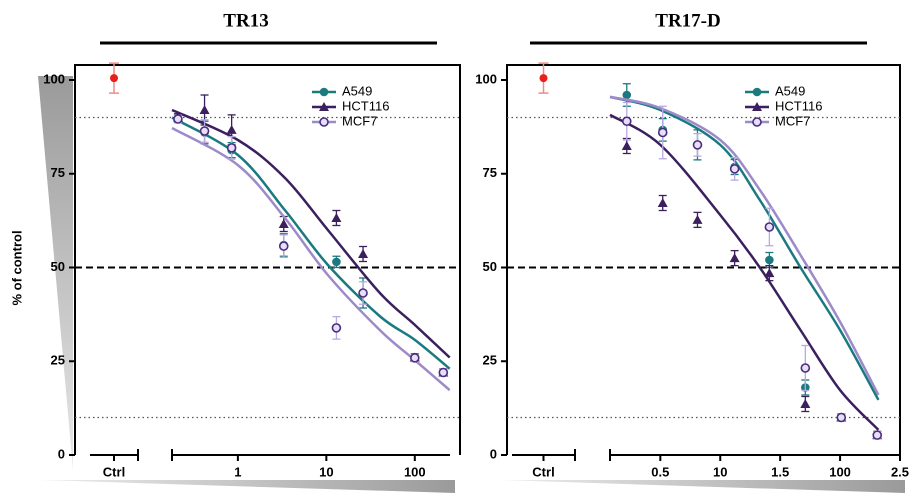 The image size is (912, 493). Describe the element at coordinates (245, 20) in the screenshot. I see `chart-title: TR13` at that location.